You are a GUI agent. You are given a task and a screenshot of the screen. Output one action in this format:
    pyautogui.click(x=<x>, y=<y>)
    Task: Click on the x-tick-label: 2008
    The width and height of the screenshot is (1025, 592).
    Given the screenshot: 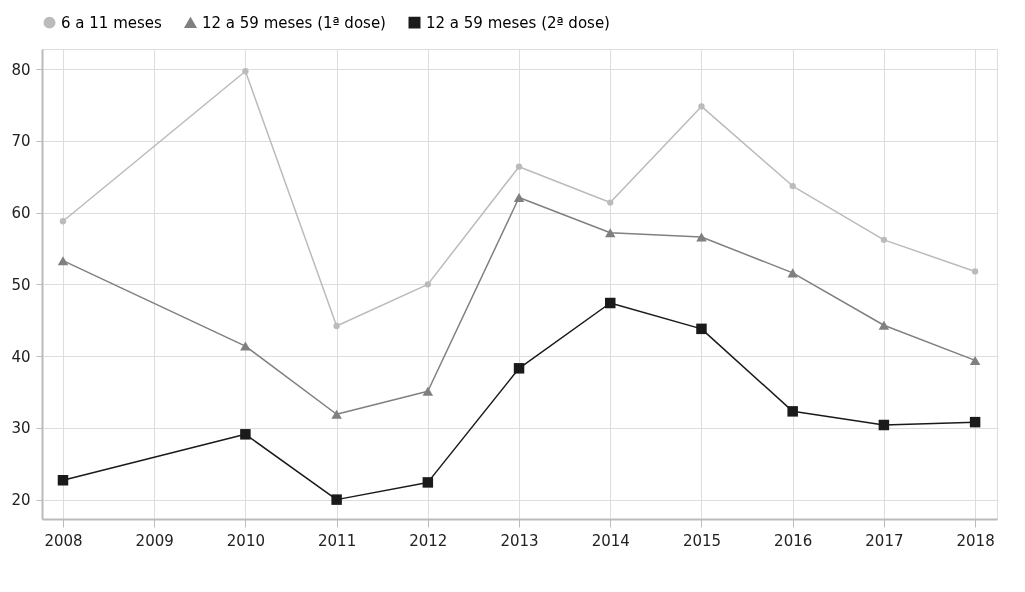 What is the action you would take?
    pyautogui.click(x=63, y=540)
    